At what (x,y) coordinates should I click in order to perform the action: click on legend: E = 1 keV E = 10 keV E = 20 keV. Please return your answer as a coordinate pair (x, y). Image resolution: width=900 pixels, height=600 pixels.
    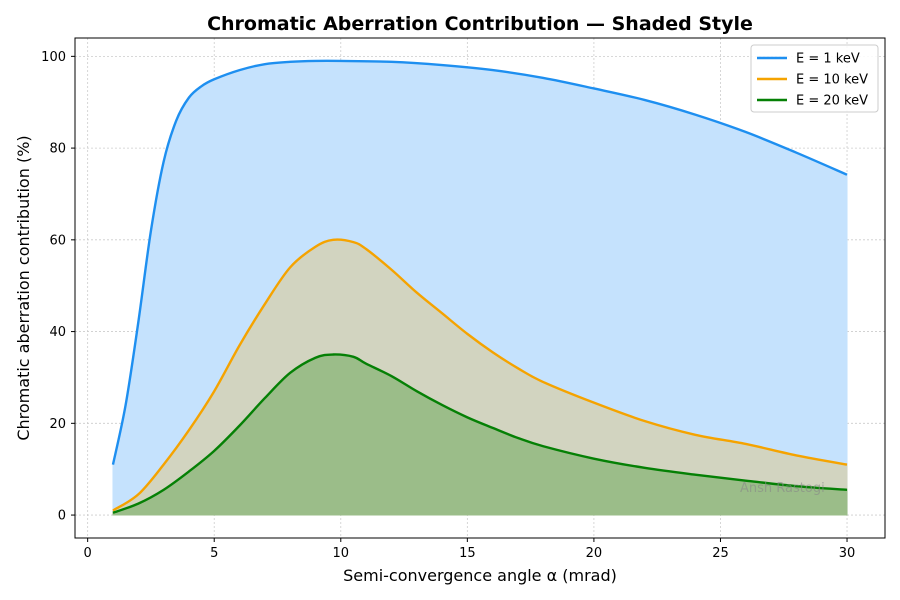
    Looking at the image, I should click on (814, 78).